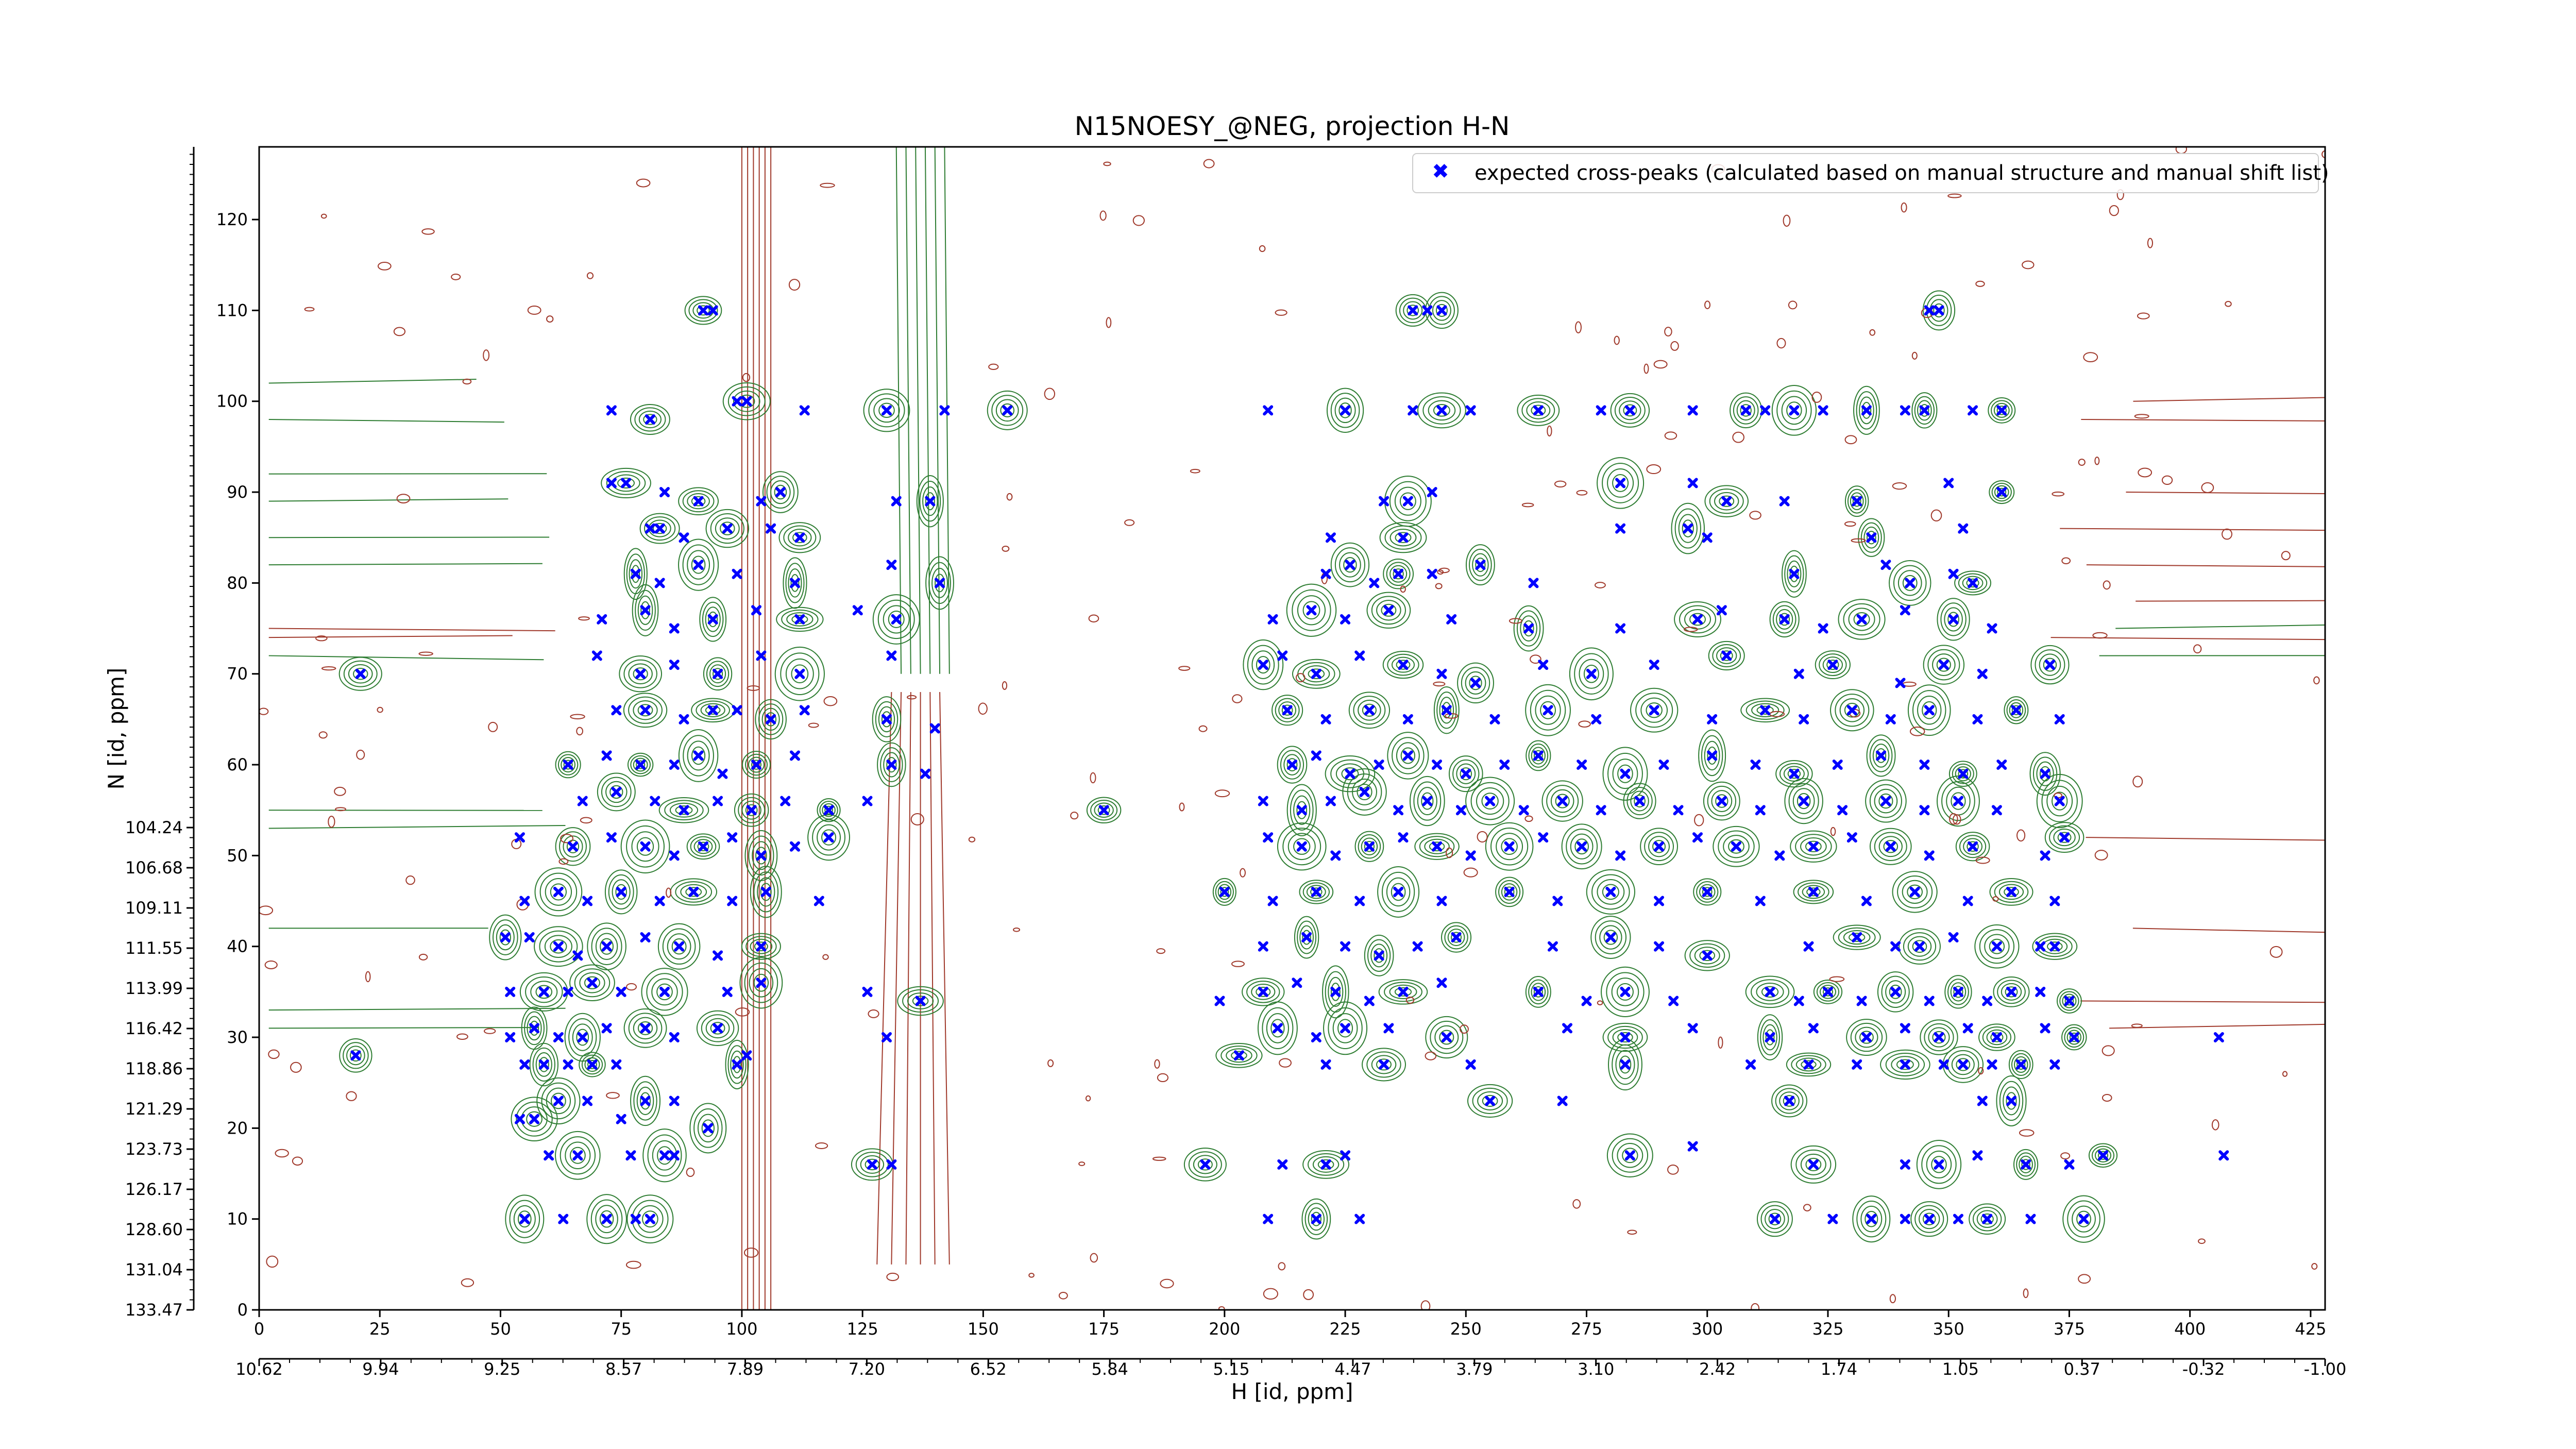 This screenshot has height=1449, width=2576. What do you see at coordinates (1231, 1369) in the screenshot?
I see `x-ppm-tick-label: 5.15` at bounding box center [1231, 1369].